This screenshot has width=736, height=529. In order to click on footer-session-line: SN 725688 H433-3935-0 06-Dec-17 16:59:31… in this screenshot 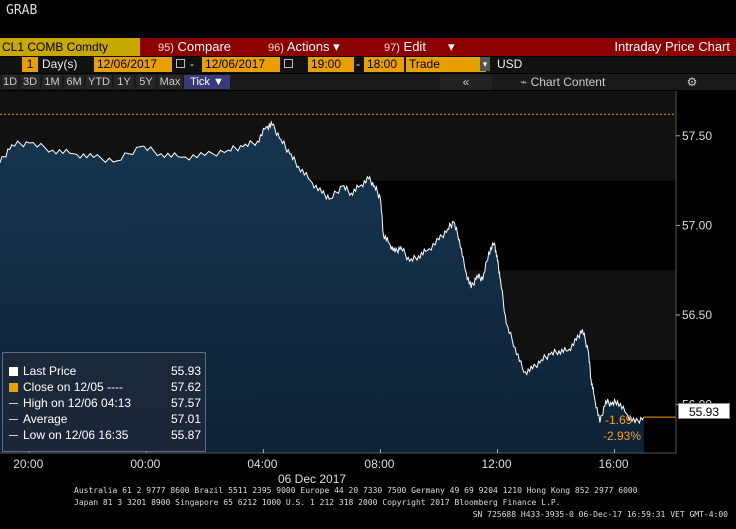, I will do `click(600, 514)`.